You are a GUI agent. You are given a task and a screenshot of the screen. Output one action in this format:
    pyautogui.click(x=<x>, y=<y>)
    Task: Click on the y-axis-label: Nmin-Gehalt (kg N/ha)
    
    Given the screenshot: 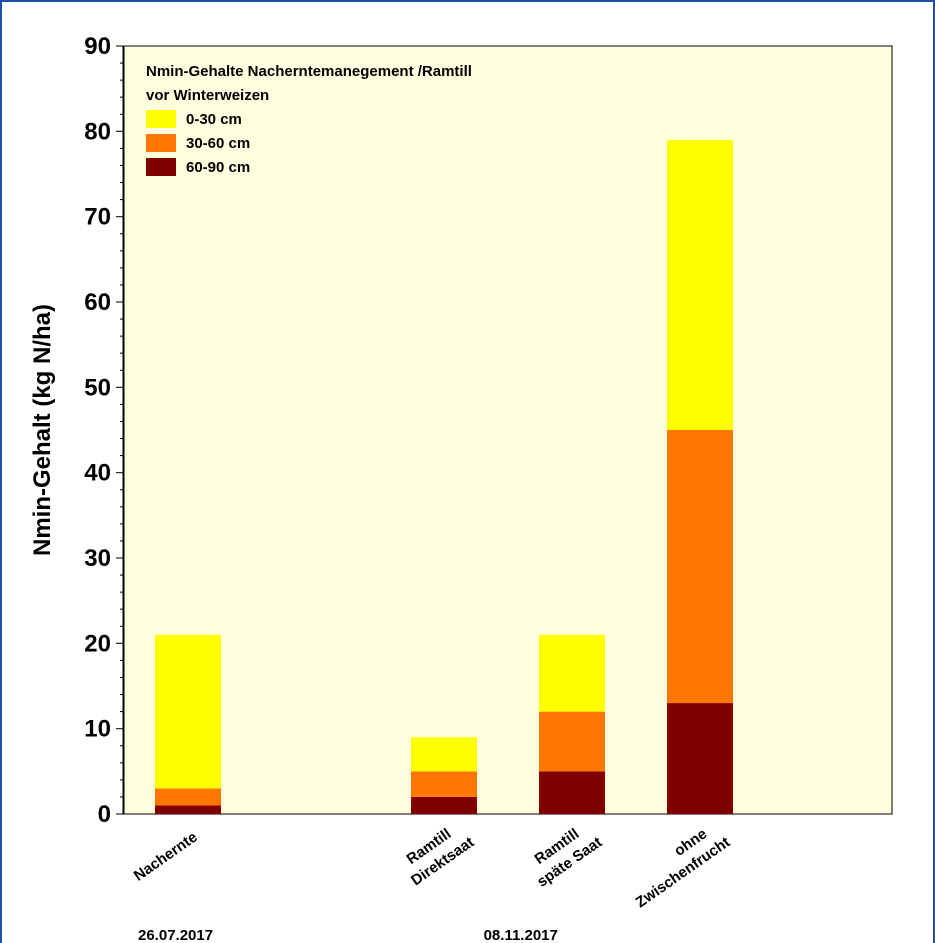 What is the action you would take?
    pyautogui.click(x=42, y=430)
    